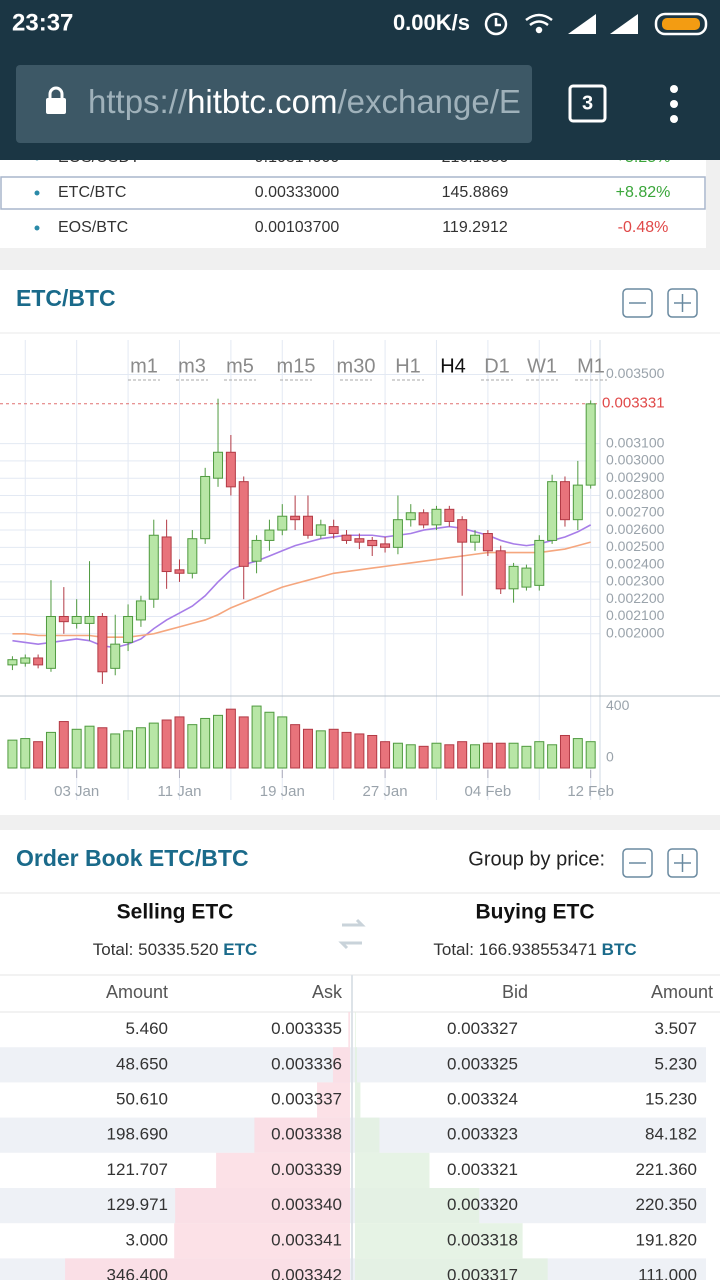 The width and height of the screenshot is (720, 1280). I want to click on menu-button, so click(674, 104).